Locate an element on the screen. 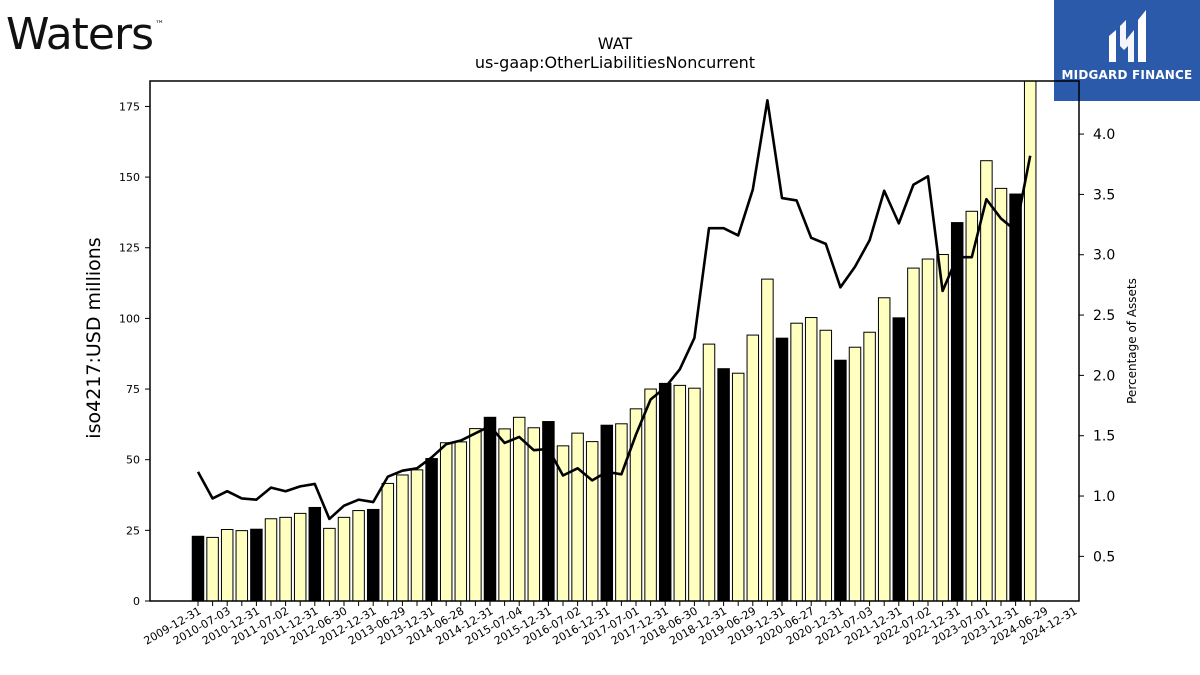  y2-axis-label: Percentage of Assets is located at coordinates (1132, 341).